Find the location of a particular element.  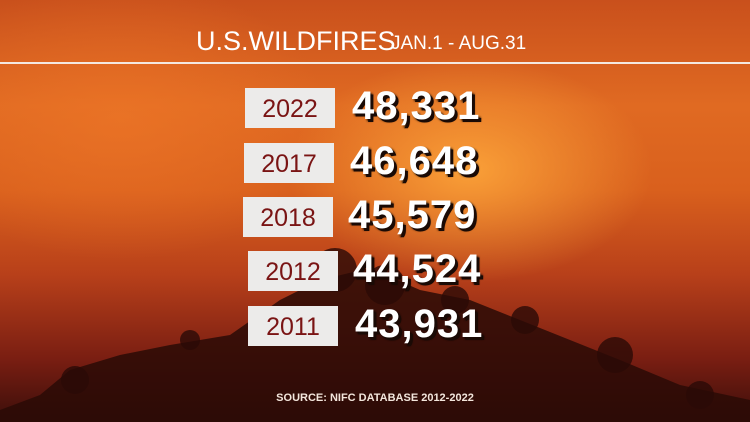

fire-count: 44,524 is located at coordinates (417, 269).